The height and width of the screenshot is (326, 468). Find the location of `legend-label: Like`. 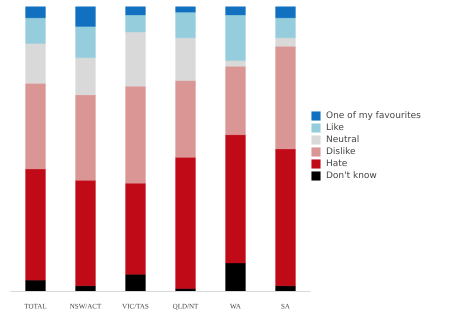

legend-label: Like is located at coordinates (335, 127).